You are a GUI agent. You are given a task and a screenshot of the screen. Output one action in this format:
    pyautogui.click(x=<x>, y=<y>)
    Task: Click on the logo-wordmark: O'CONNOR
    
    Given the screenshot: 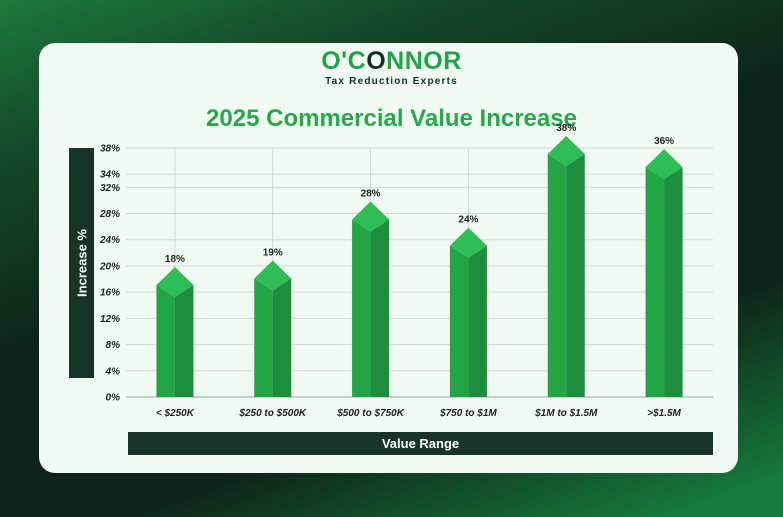 What is the action you would take?
    pyautogui.click(x=391, y=61)
    